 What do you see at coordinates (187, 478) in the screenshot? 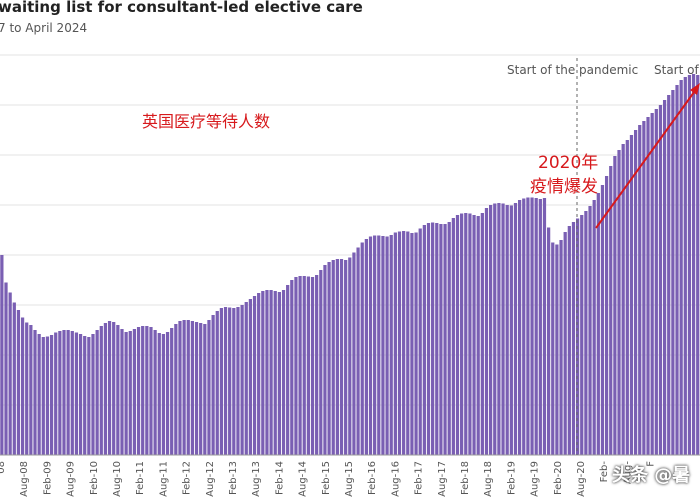
I see `x-tick-label: Feb-12` at bounding box center [187, 478].